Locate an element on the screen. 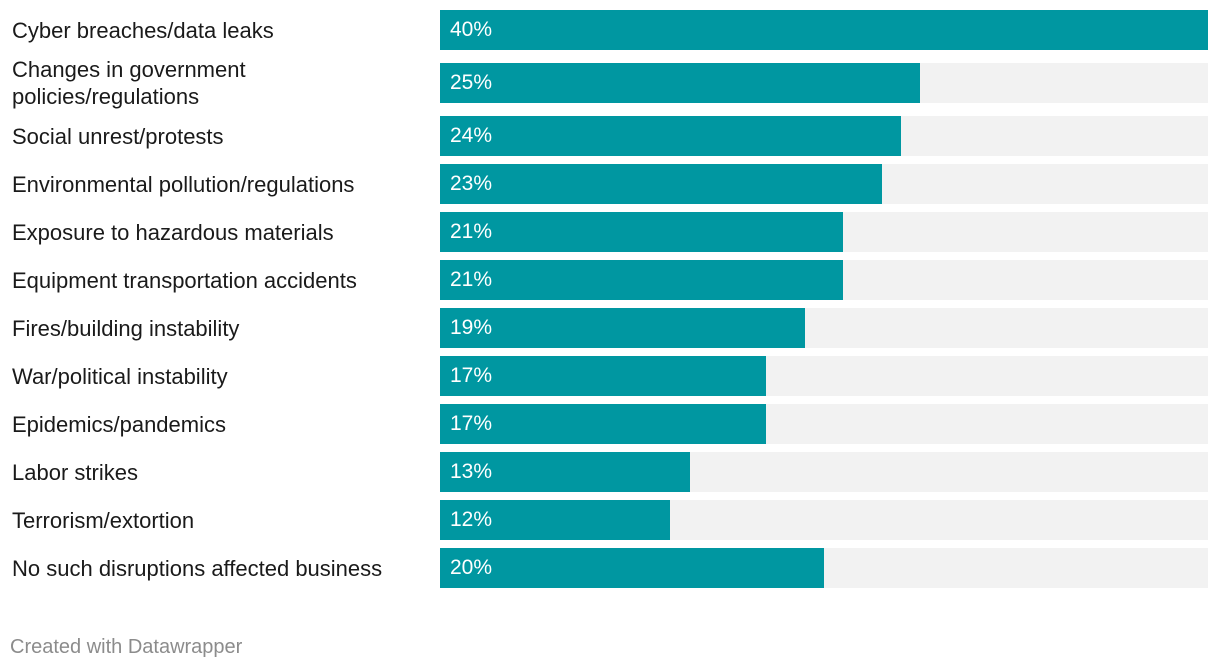  bar-track: 40% is located at coordinates (824, 30).